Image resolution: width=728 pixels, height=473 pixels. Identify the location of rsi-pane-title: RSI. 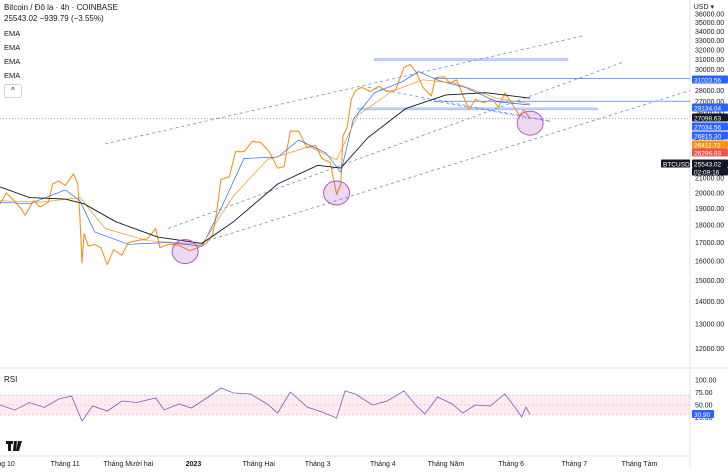
(11, 379).